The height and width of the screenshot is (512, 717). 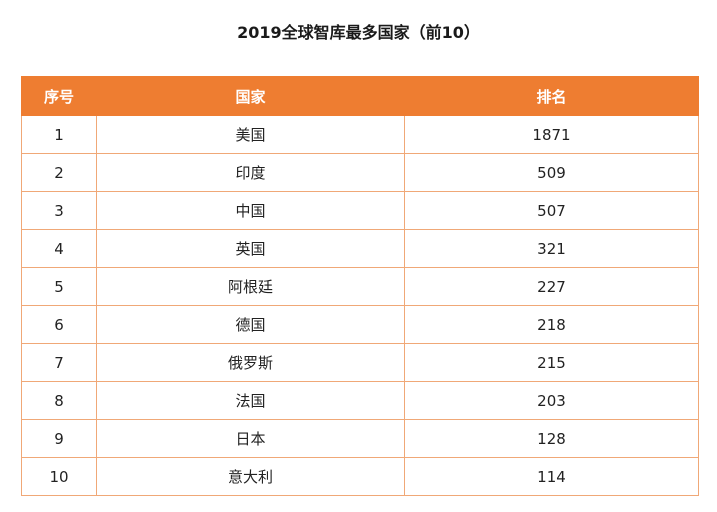 What do you see at coordinates (59, 438) in the screenshot?
I see `row-index: 9` at bounding box center [59, 438].